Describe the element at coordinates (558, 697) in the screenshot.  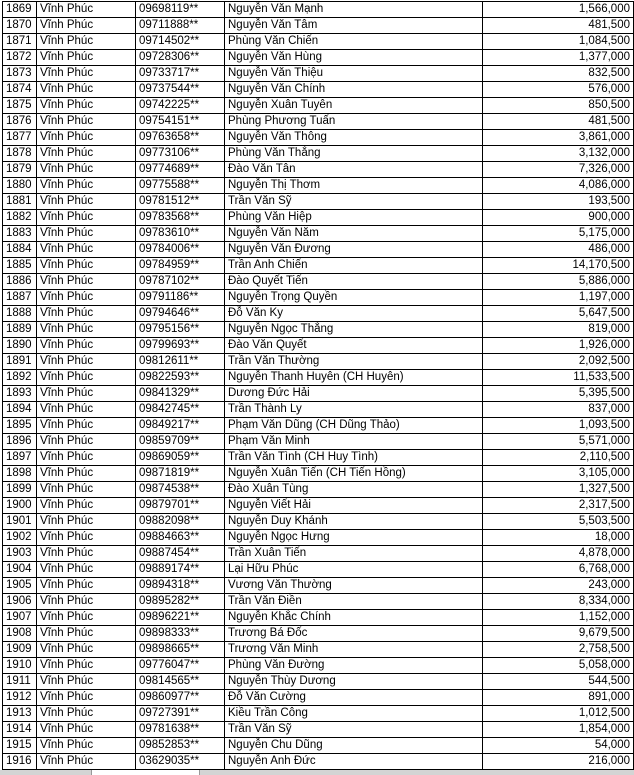
I see `amount-cell: 891,000` at that location.